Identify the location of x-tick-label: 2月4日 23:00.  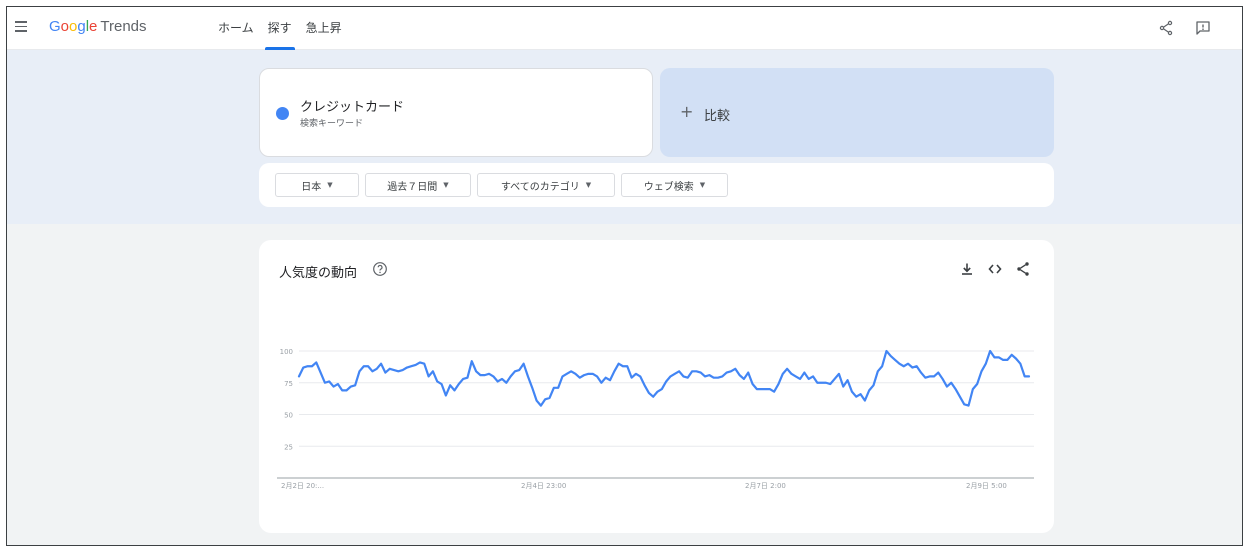
(543, 486).